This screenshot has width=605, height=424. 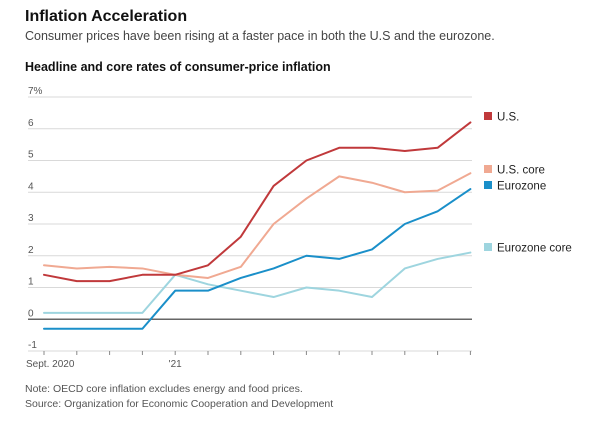 I want to click on y-tick-label: 1, so click(x=31, y=282).